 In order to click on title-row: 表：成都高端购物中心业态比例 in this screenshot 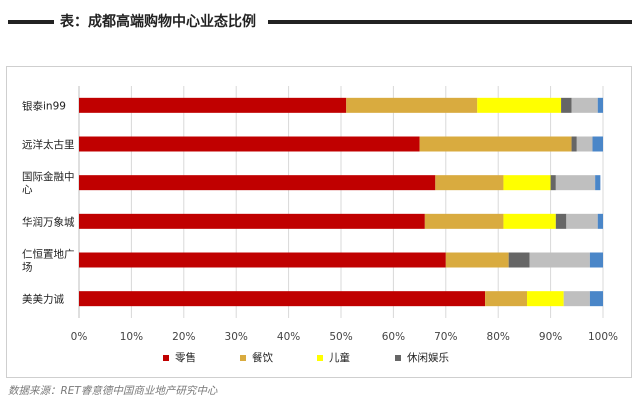, I will do `click(320, 20)`.